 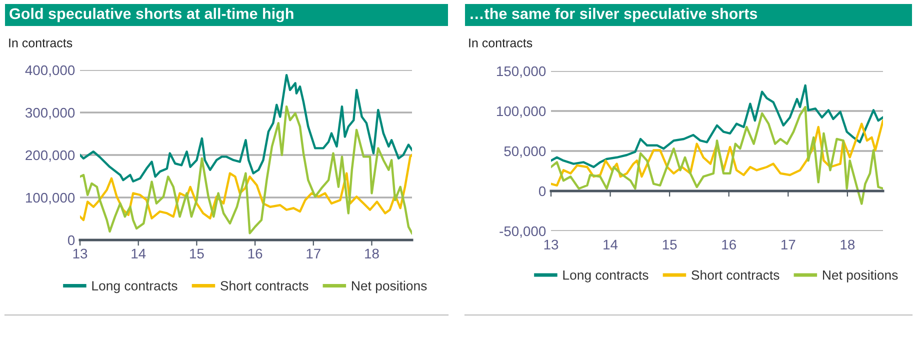 What do you see at coordinates (152, 15) in the screenshot?
I see `chart-title: Gold speculative shorts at all-time high` at bounding box center [152, 15].